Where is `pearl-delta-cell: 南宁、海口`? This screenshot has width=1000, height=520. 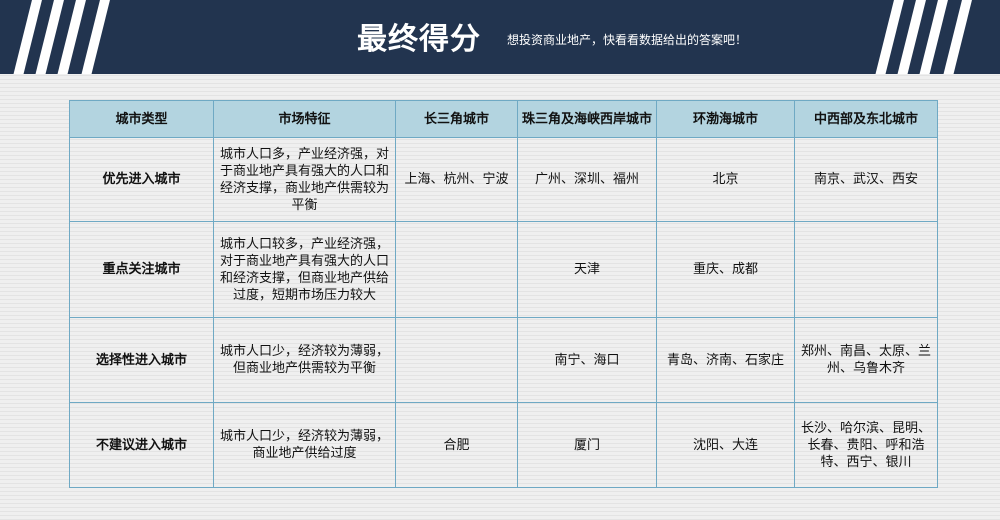
pearl-delta-cell: 南宁、海口 is located at coordinates (587, 360).